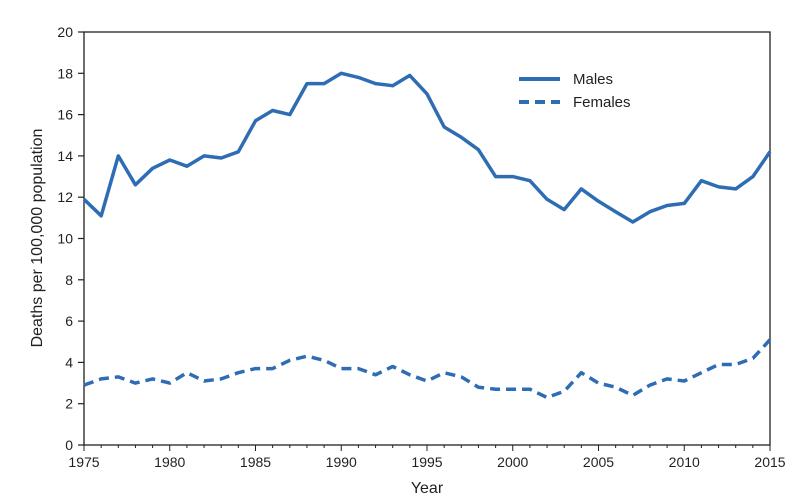 This screenshot has width=808, height=500. What do you see at coordinates (427, 488) in the screenshot?
I see `x-axis-title: Year` at bounding box center [427, 488].